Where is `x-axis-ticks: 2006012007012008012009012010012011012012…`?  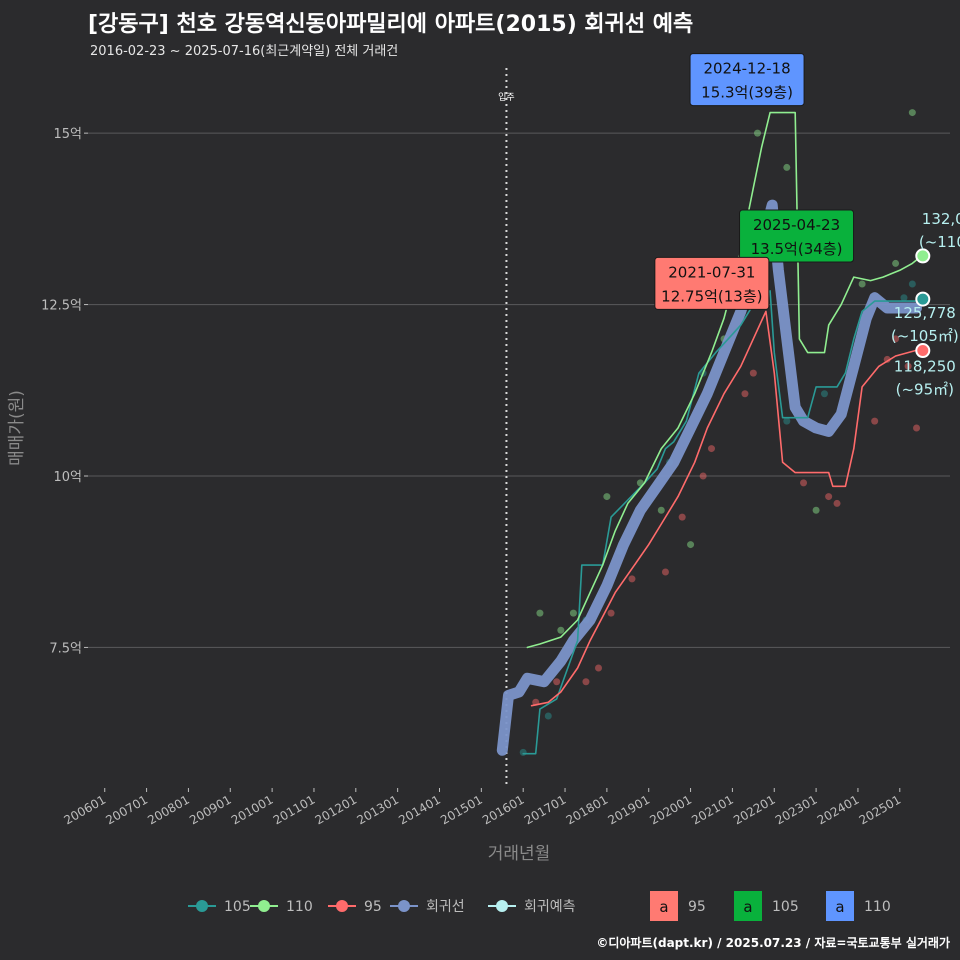 x-axis-ticks: 2006012007012008012009012010012011012012… is located at coordinates (483, 808).